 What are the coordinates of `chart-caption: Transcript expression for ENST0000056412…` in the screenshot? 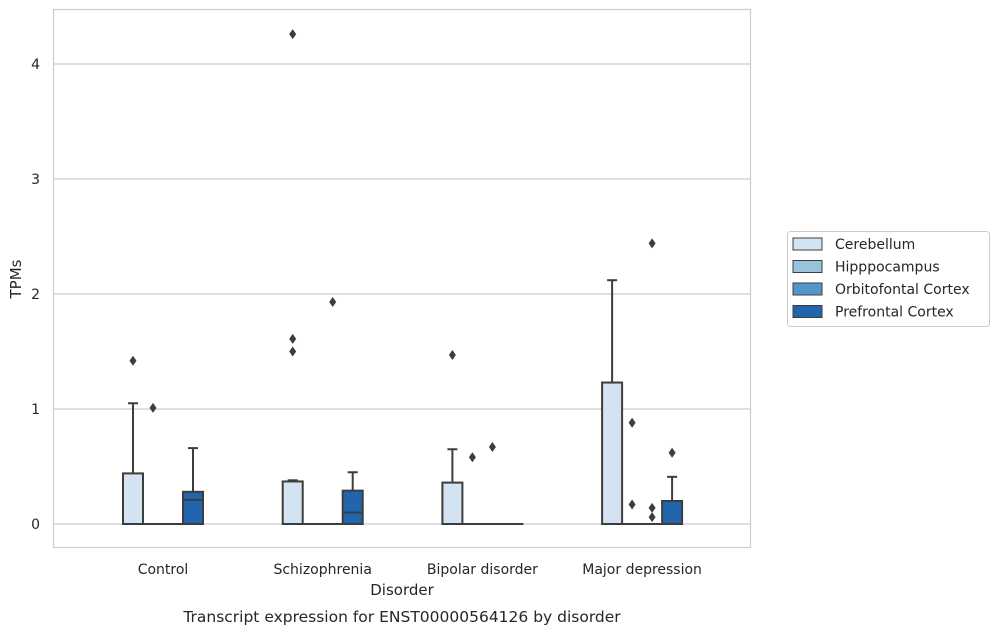 It's located at (401, 617).